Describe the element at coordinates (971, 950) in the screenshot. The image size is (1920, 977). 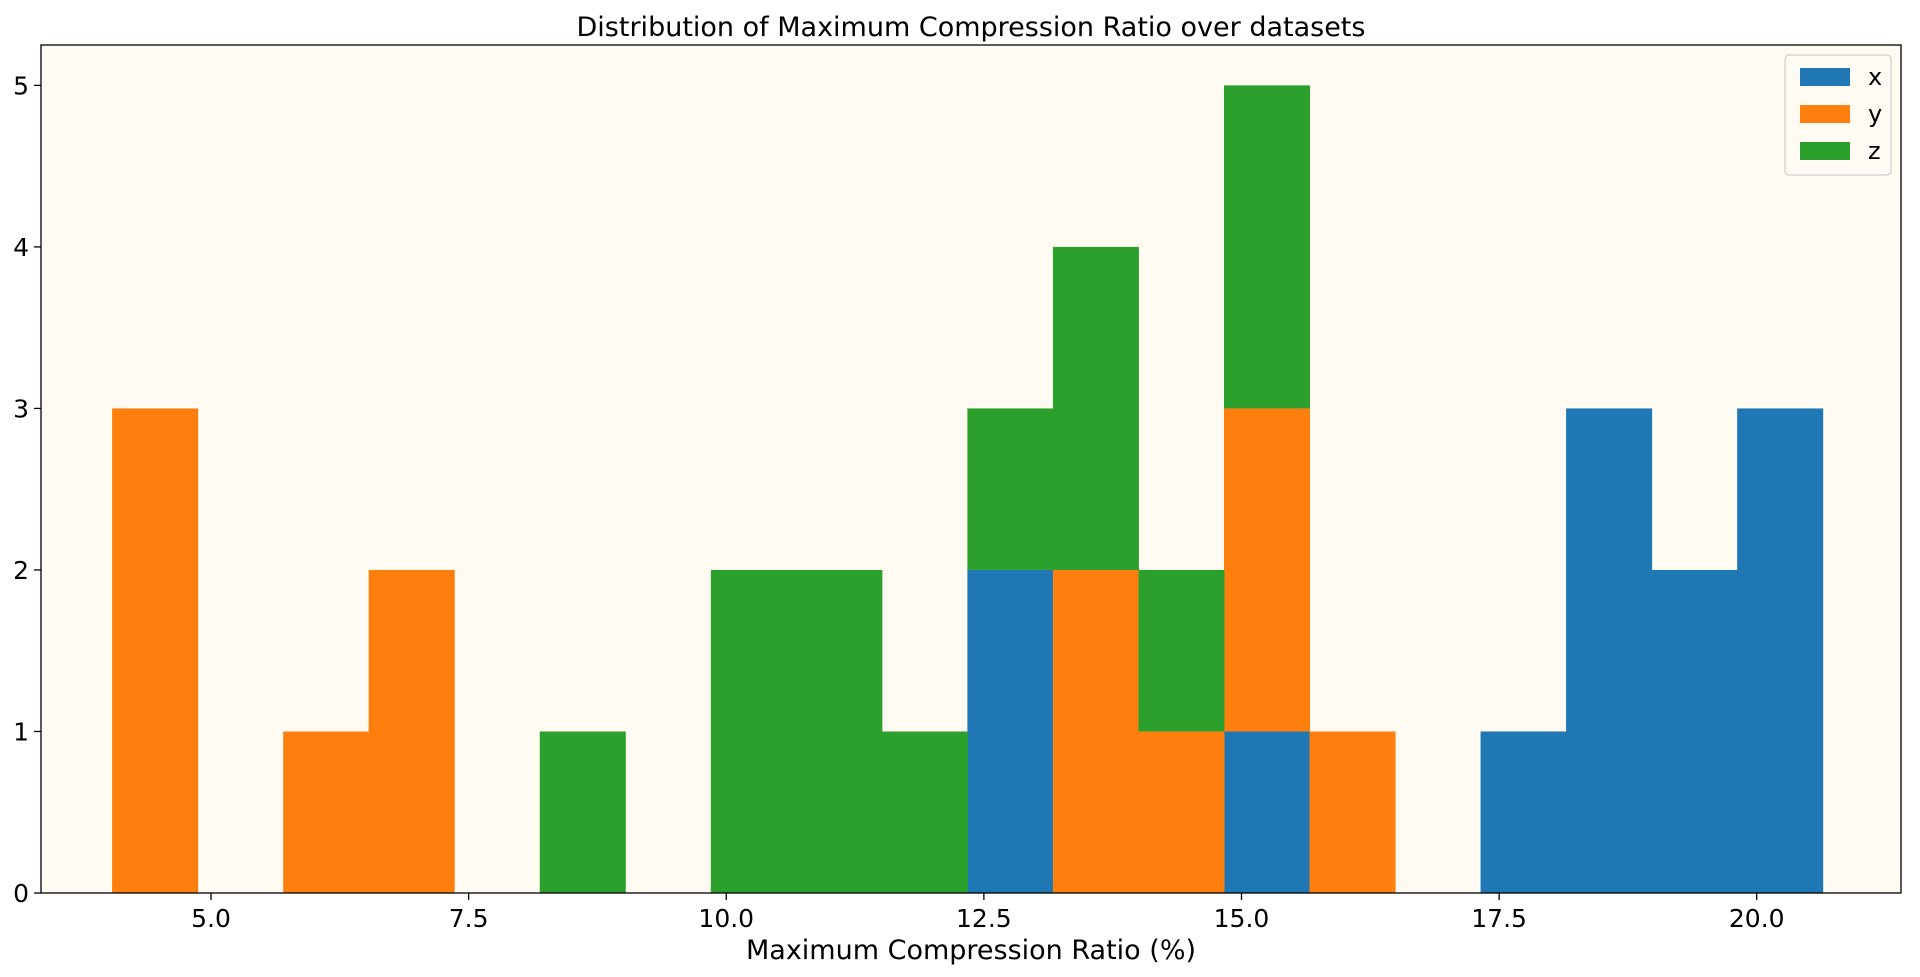
I see `x-axis-label: Maximum Compression Ratio (%)` at that location.